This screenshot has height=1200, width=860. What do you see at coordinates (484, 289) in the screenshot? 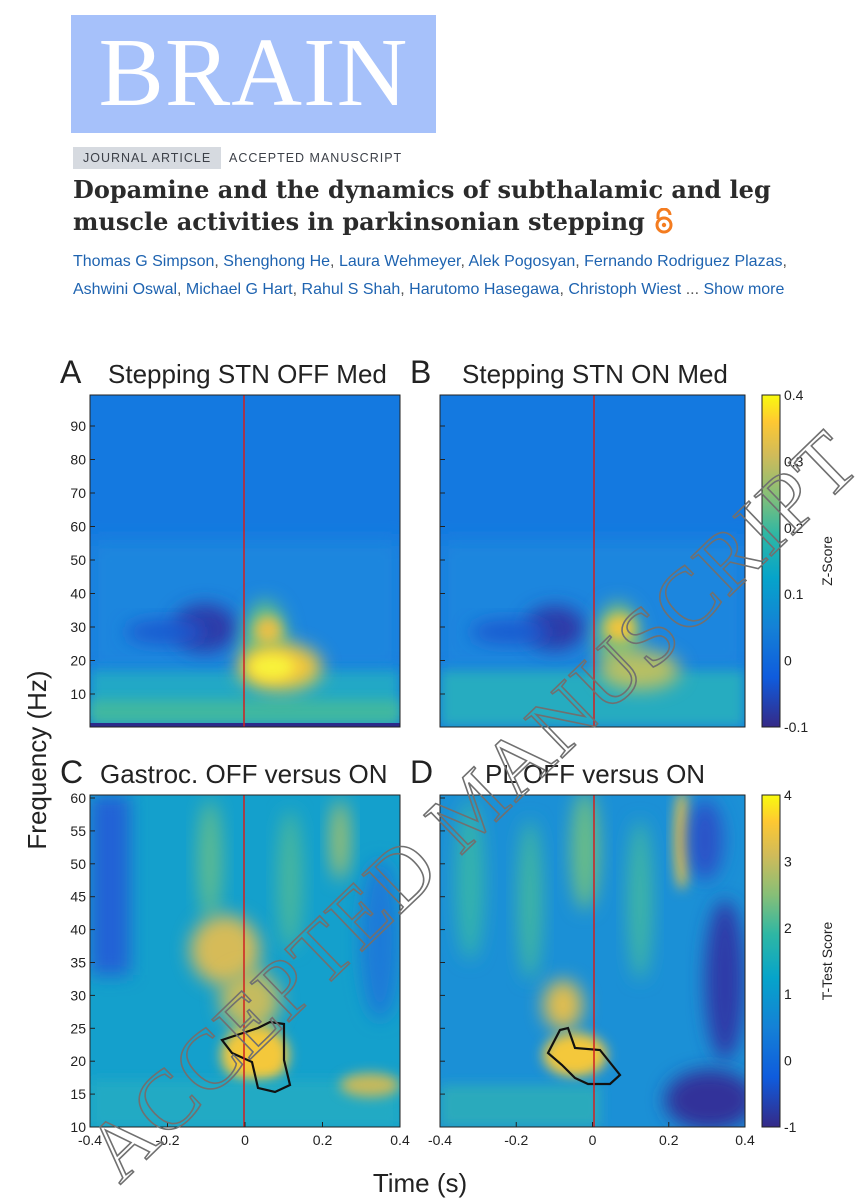
I see `author-link: Harutomo Hasegawa` at bounding box center [484, 289].